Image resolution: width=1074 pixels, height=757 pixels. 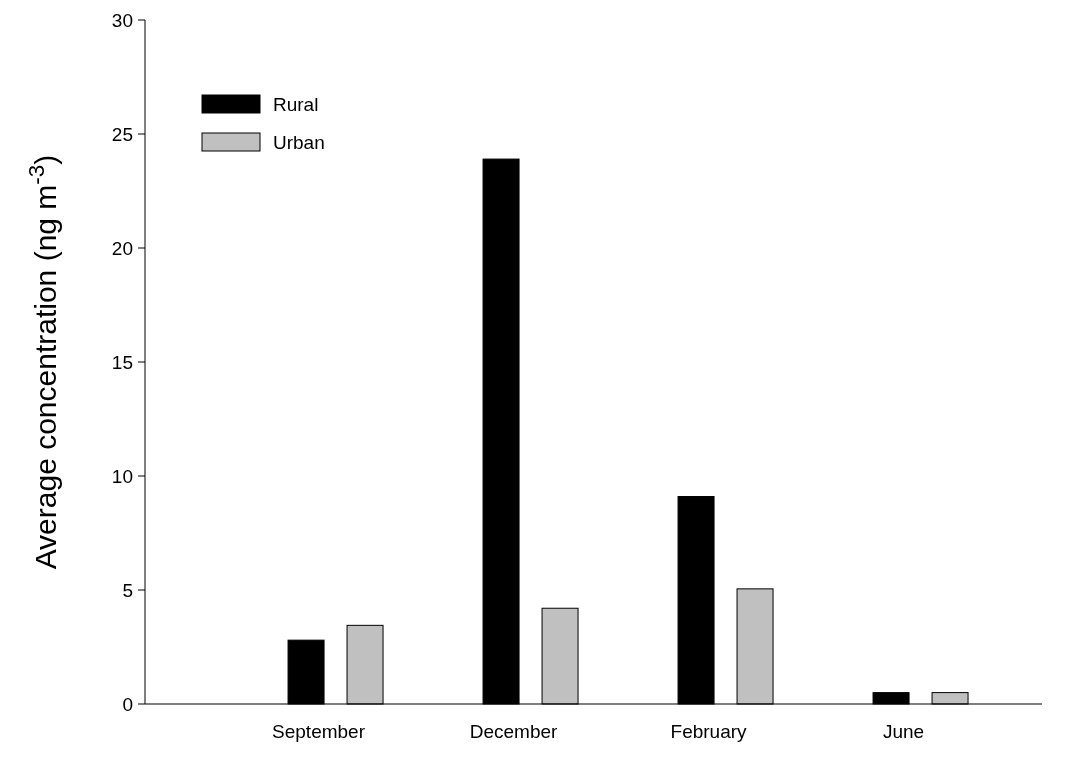 What do you see at coordinates (903, 731) in the screenshot?
I see `x-tick-label: June` at bounding box center [903, 731].